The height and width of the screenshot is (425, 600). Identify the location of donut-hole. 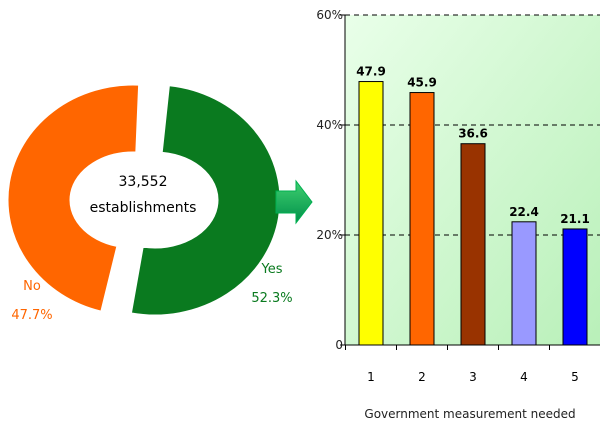
(143, 200).